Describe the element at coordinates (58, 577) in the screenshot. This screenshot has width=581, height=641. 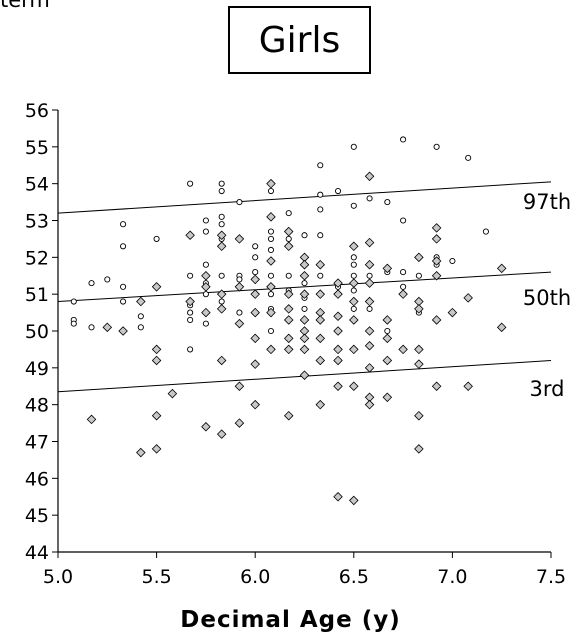
I see `x-tick-label: 5.0` at that location.